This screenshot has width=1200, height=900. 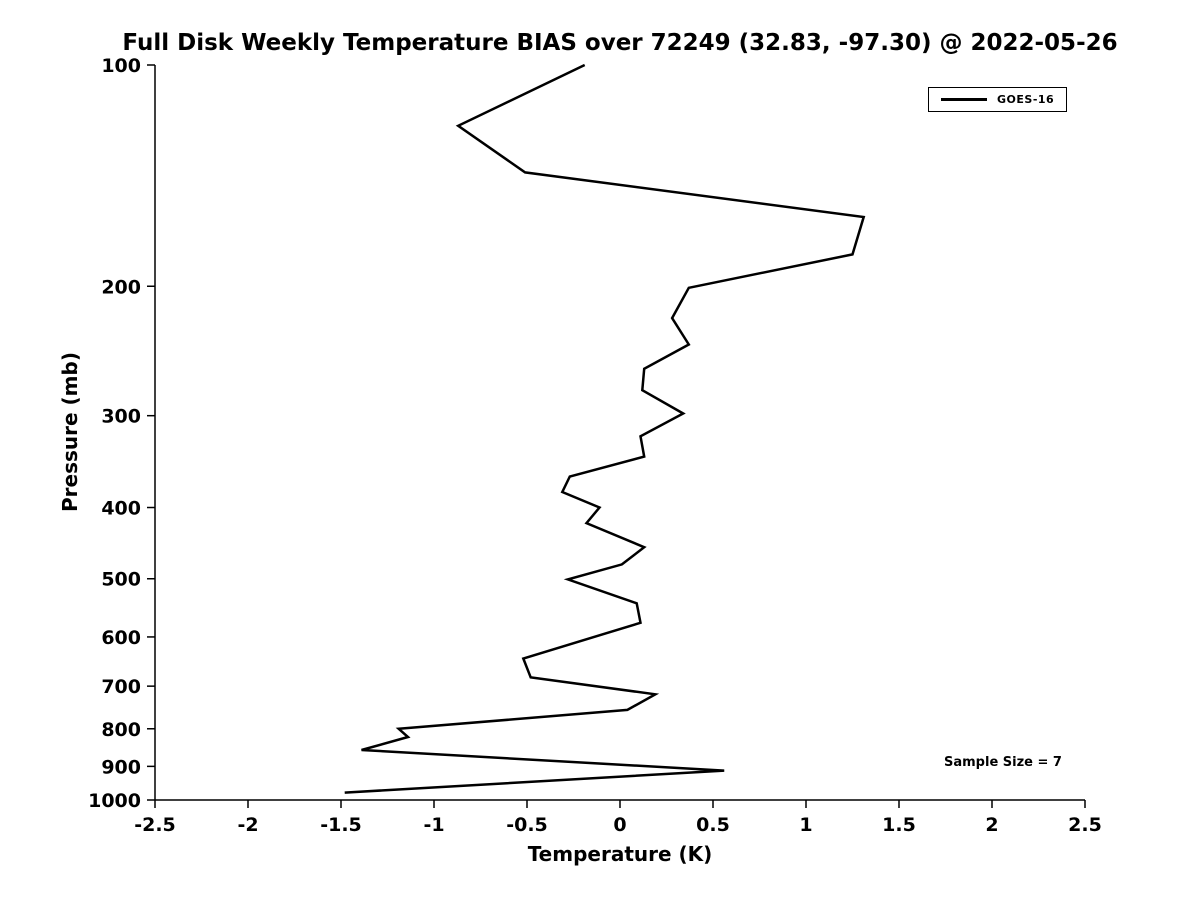 I want to click on y-tick-label: 1000, so click(x=114, y=801).